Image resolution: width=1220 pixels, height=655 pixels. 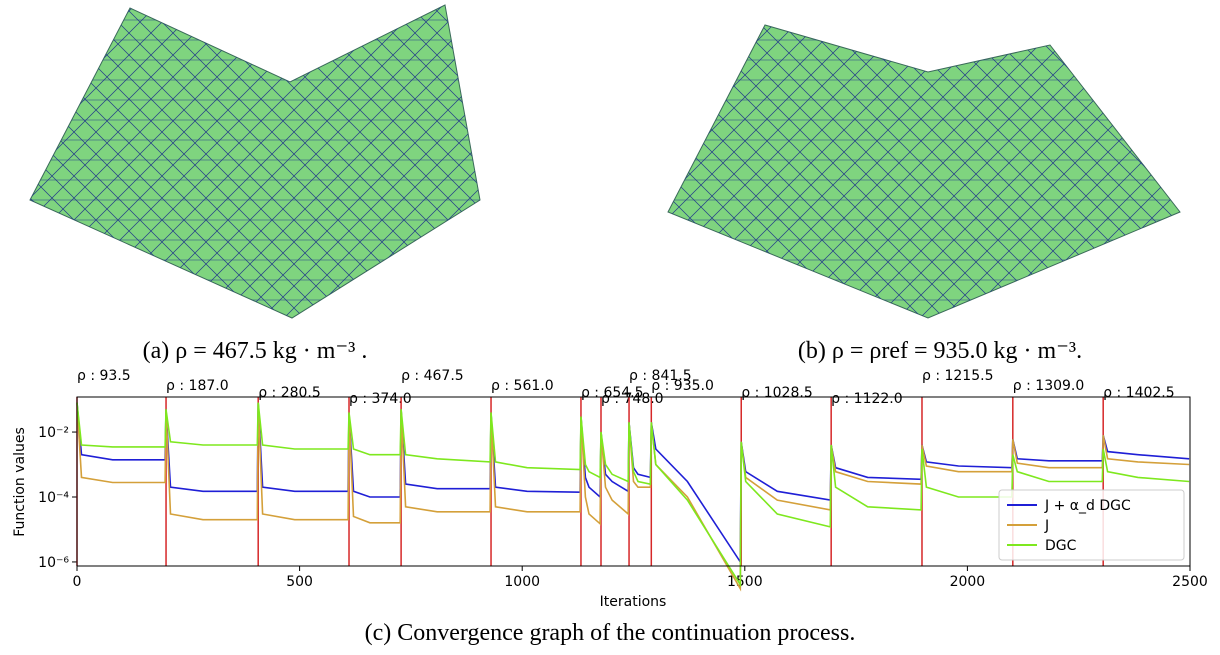 I want to click on annotation: ρ : 187.0, so click(x=197, y=386).